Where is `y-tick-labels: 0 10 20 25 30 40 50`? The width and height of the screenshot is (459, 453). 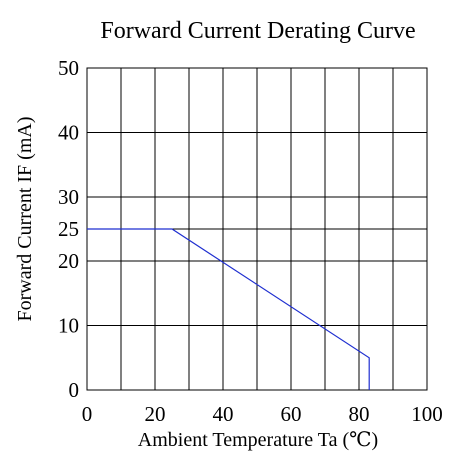
y-tick-labels: 0 10 20 25 30 40 50 is located at coordinates (68, 229).